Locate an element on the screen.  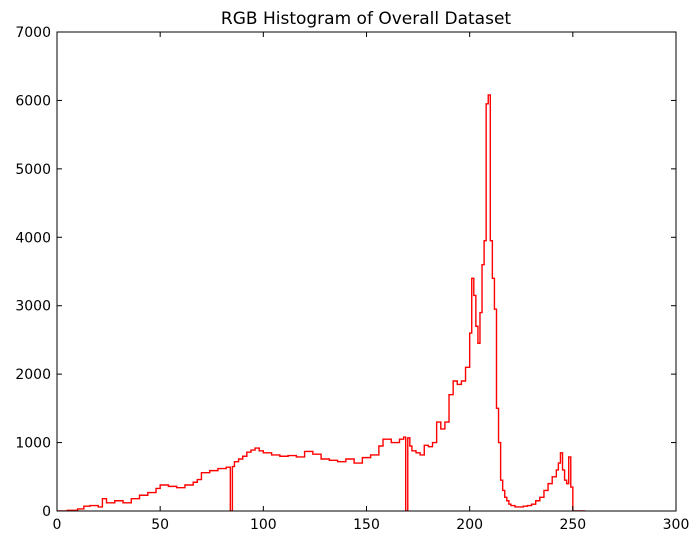
chart-title: RGB Histogram of Overall Dataset is located at coordinates (366, 19).